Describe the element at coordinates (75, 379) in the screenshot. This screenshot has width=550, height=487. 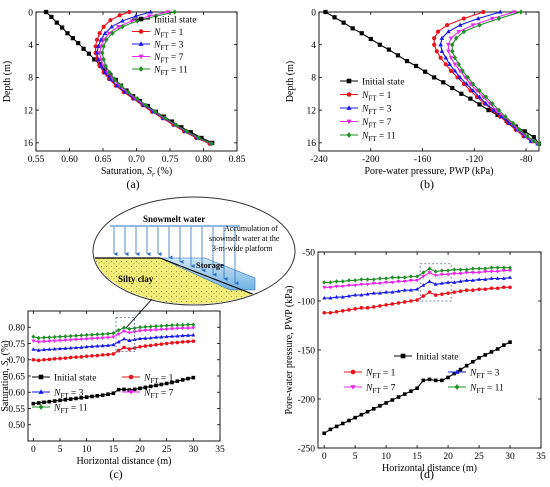
I see `legend-label-c-0: Initial state` at that location.